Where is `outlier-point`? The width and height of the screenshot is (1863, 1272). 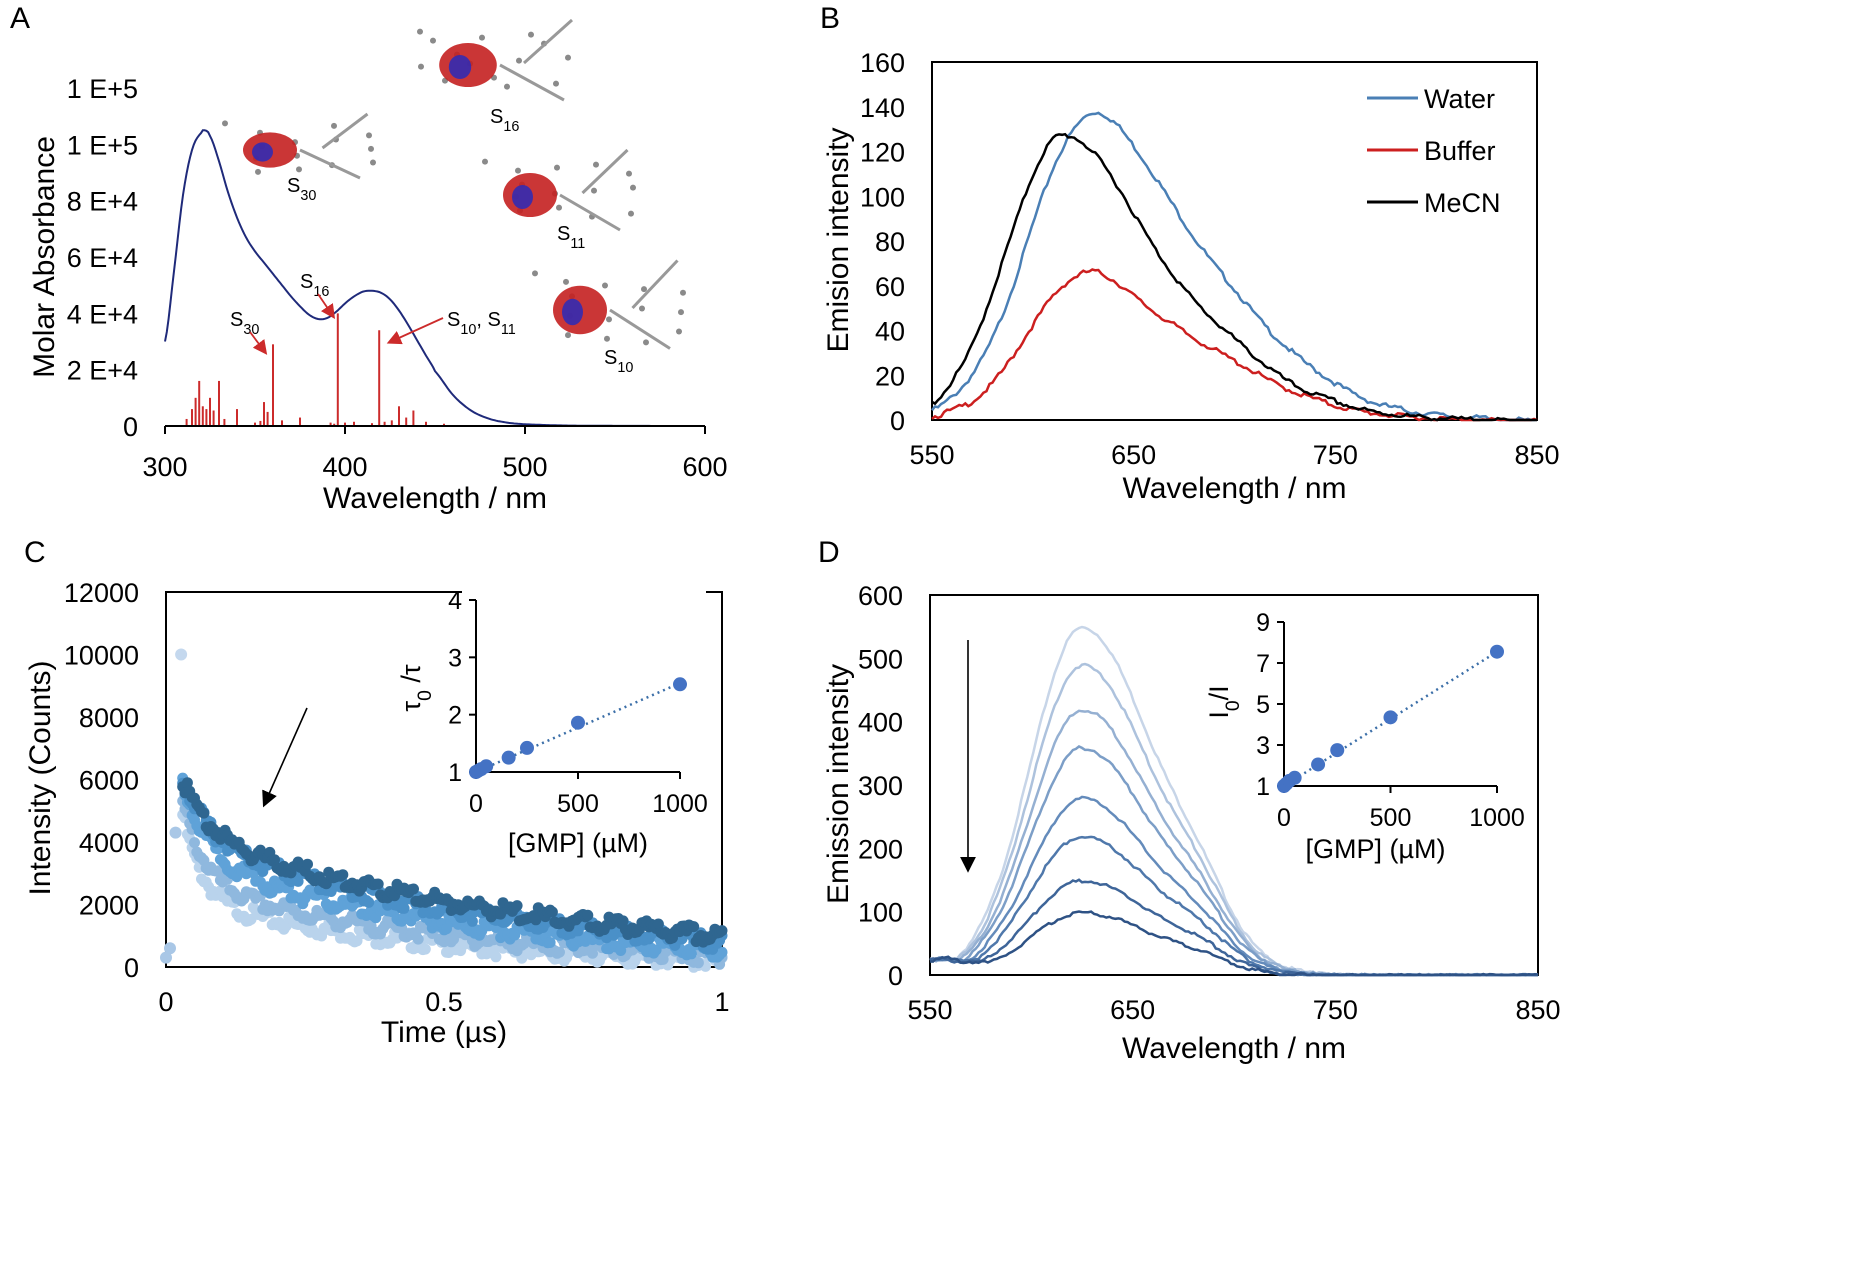 outlier-point is located at coordinates (181, 654).